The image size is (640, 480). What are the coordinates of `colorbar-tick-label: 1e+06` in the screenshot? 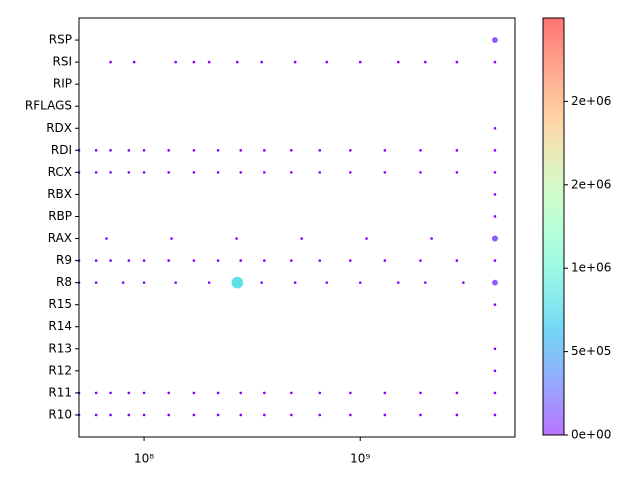 It's located at (591, 268).